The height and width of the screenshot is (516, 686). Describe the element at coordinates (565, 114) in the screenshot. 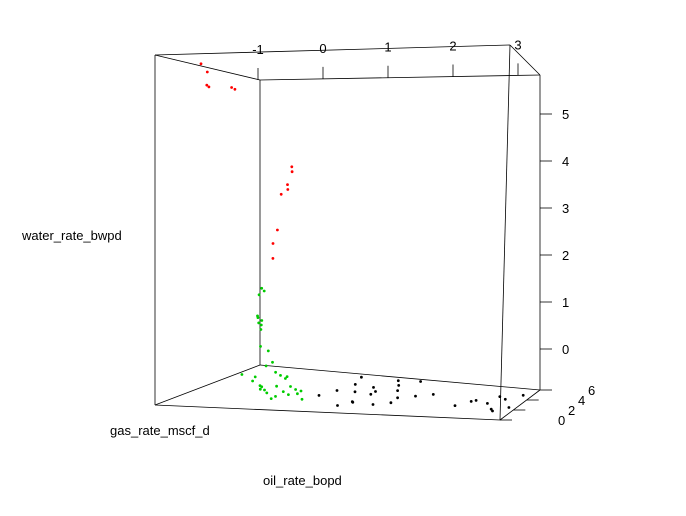

I see `right-axis-tick-label: 5` at that location.